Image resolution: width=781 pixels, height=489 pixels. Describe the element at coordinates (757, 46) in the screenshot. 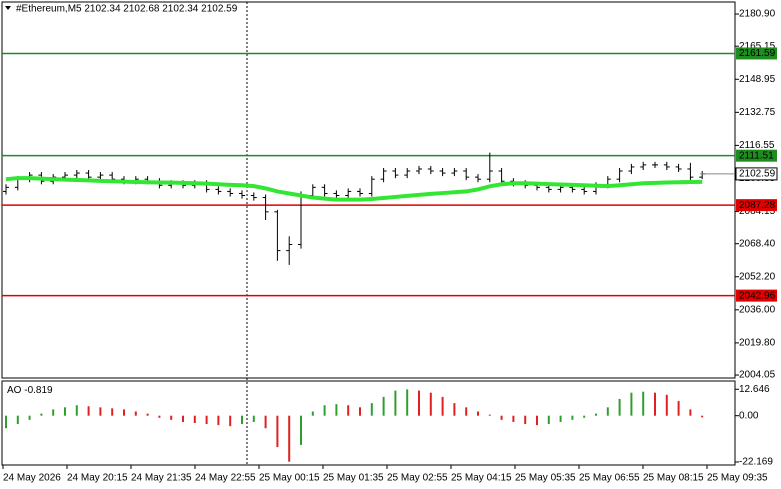

I see `y-tick-label: 2165.15` at that location.